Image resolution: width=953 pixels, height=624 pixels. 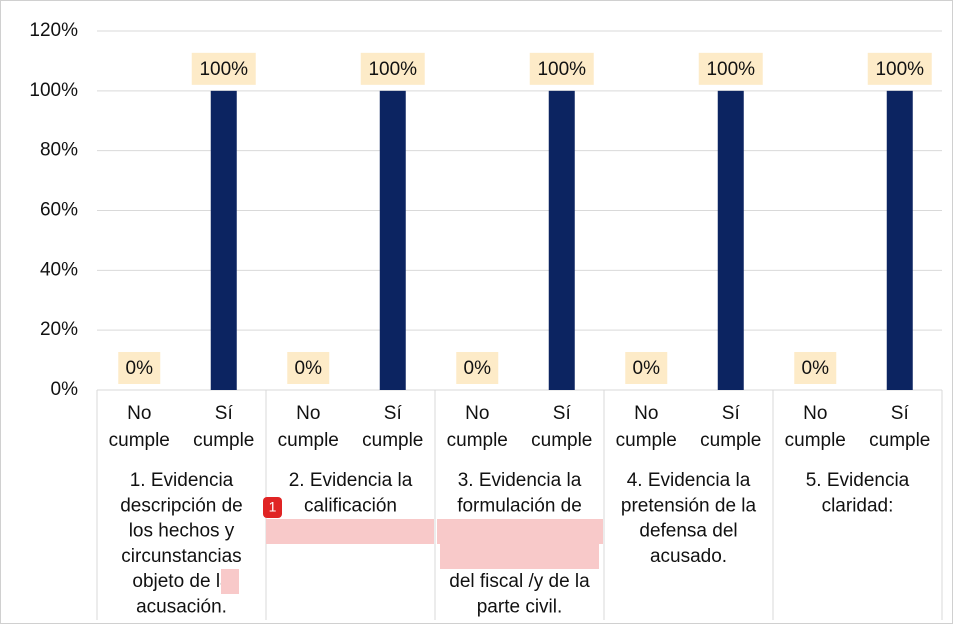 What do you see at coordinates (181, 556) in the screenshot?
I see `group-label: circunstancias` at bounding box center [181, 556].